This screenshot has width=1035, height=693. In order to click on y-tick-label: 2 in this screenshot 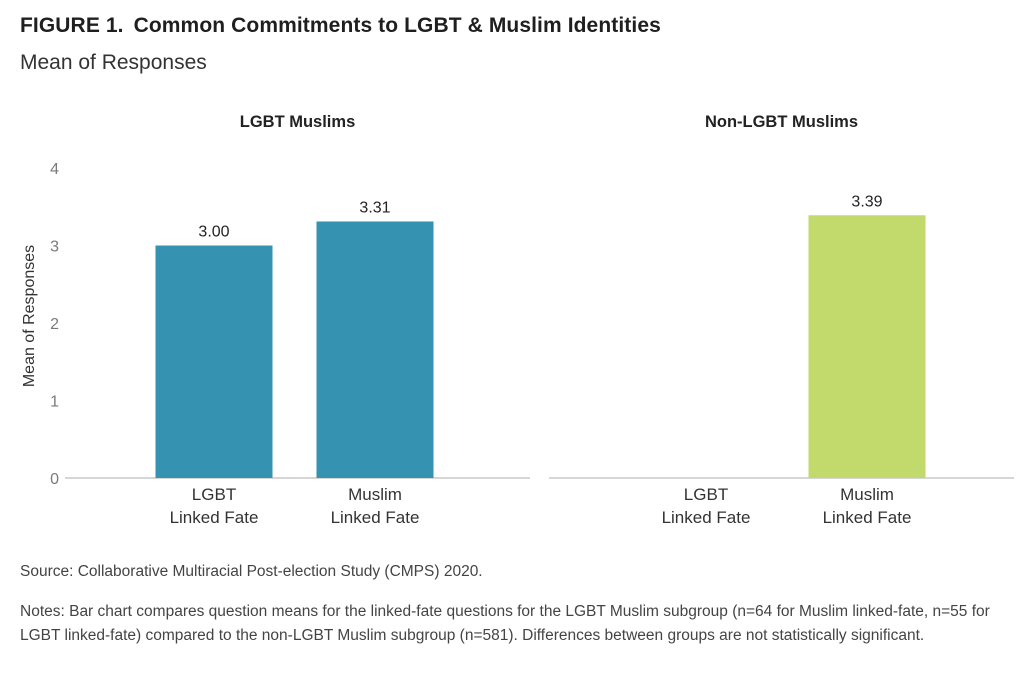, I will do `click(54, 324)`.